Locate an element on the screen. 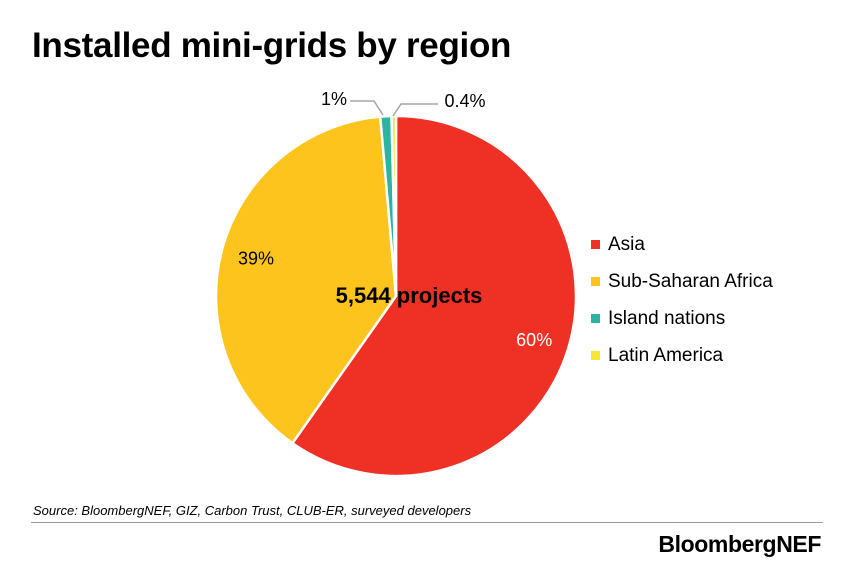 The image size is (860, 575). chart-title: Installed mini-grids by region is located at coordinates (272, 45).